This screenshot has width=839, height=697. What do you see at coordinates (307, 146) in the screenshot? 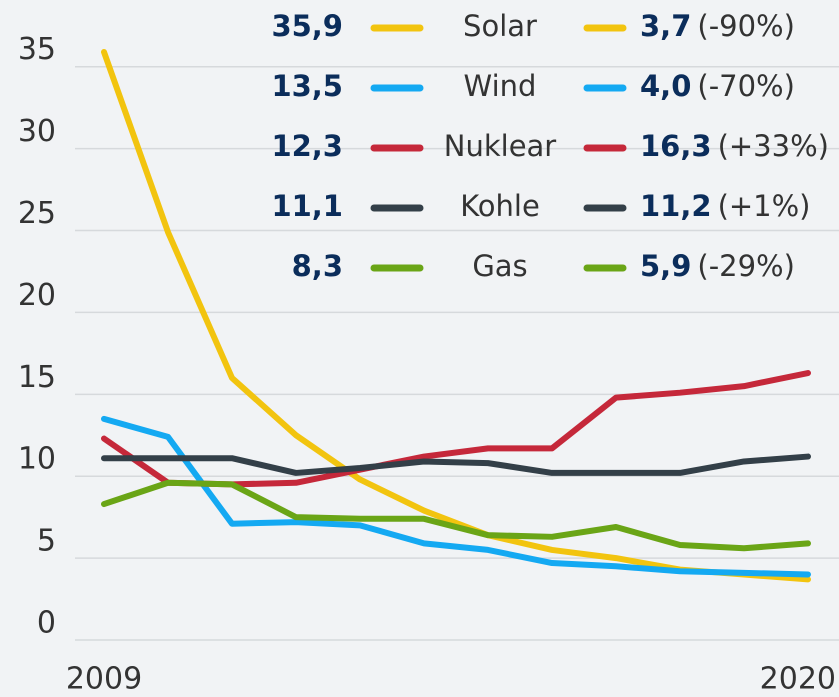
I see `legend-start-value: 12,3` at bounding box center [307, 146].